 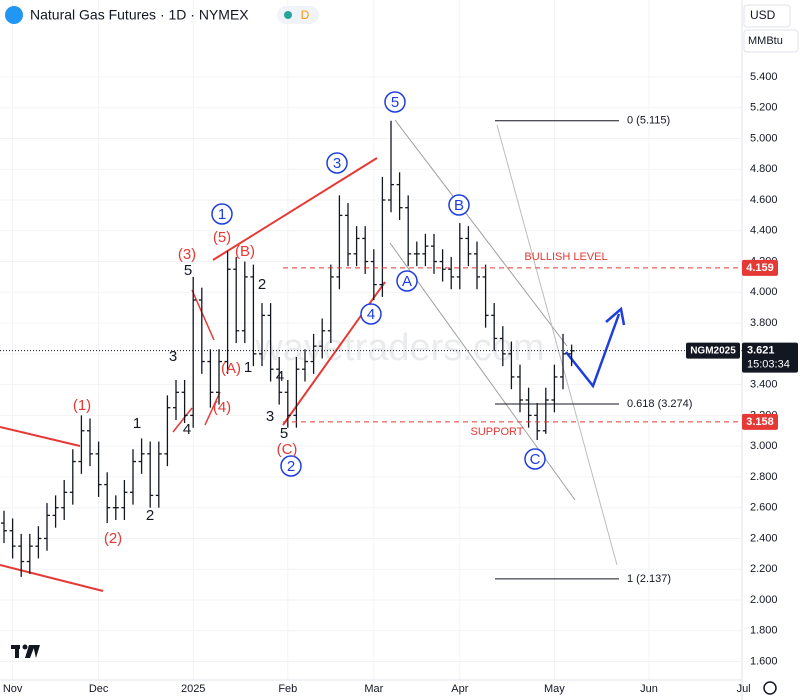 I want to click on wave-label: (1), so click(x=82, y=405).